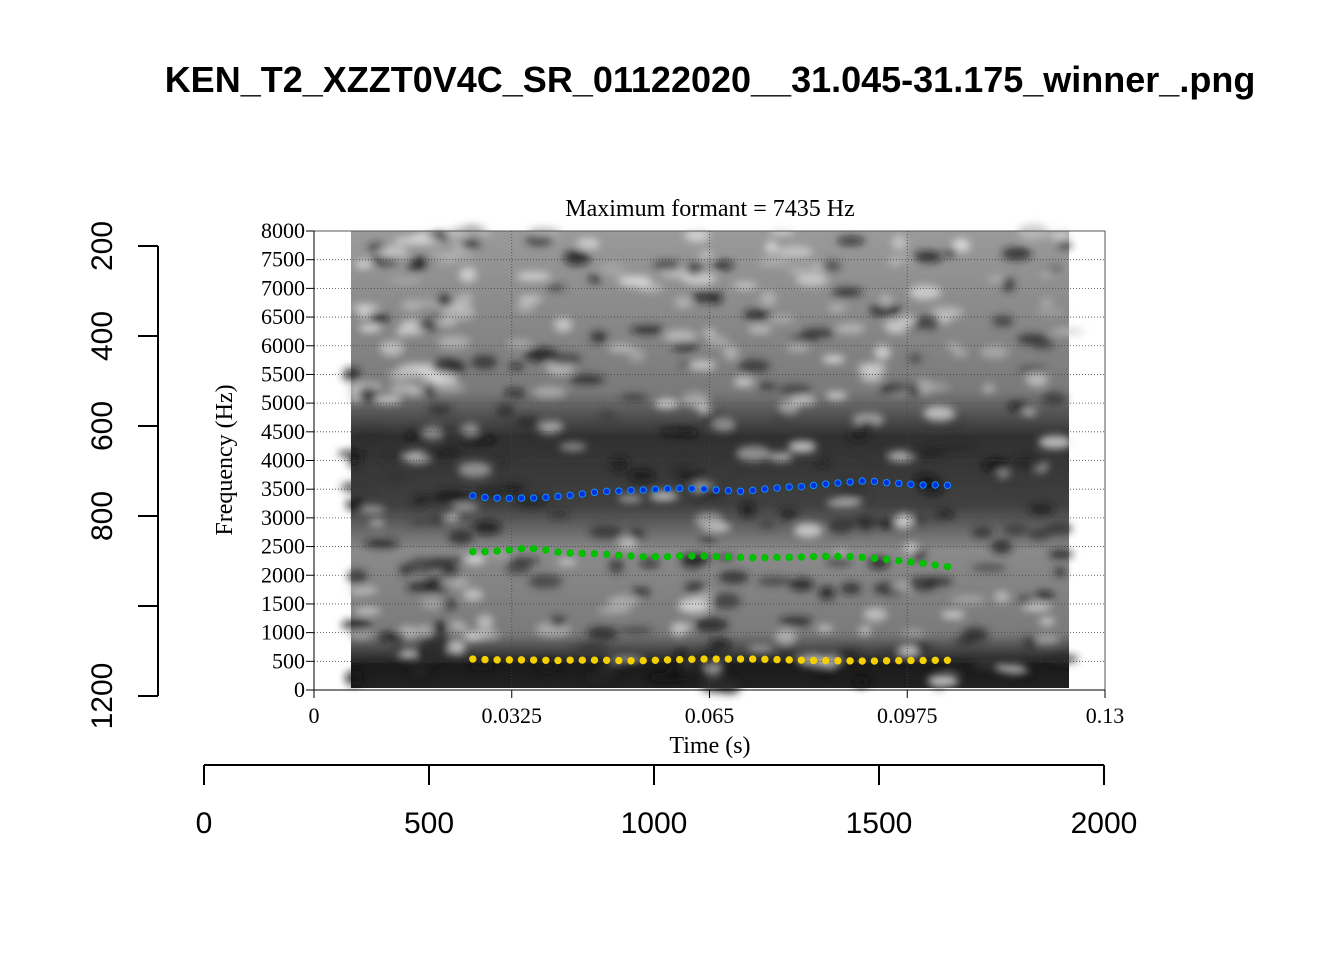  I want to click on x-tick-label: 0.065, so click(710, 715).